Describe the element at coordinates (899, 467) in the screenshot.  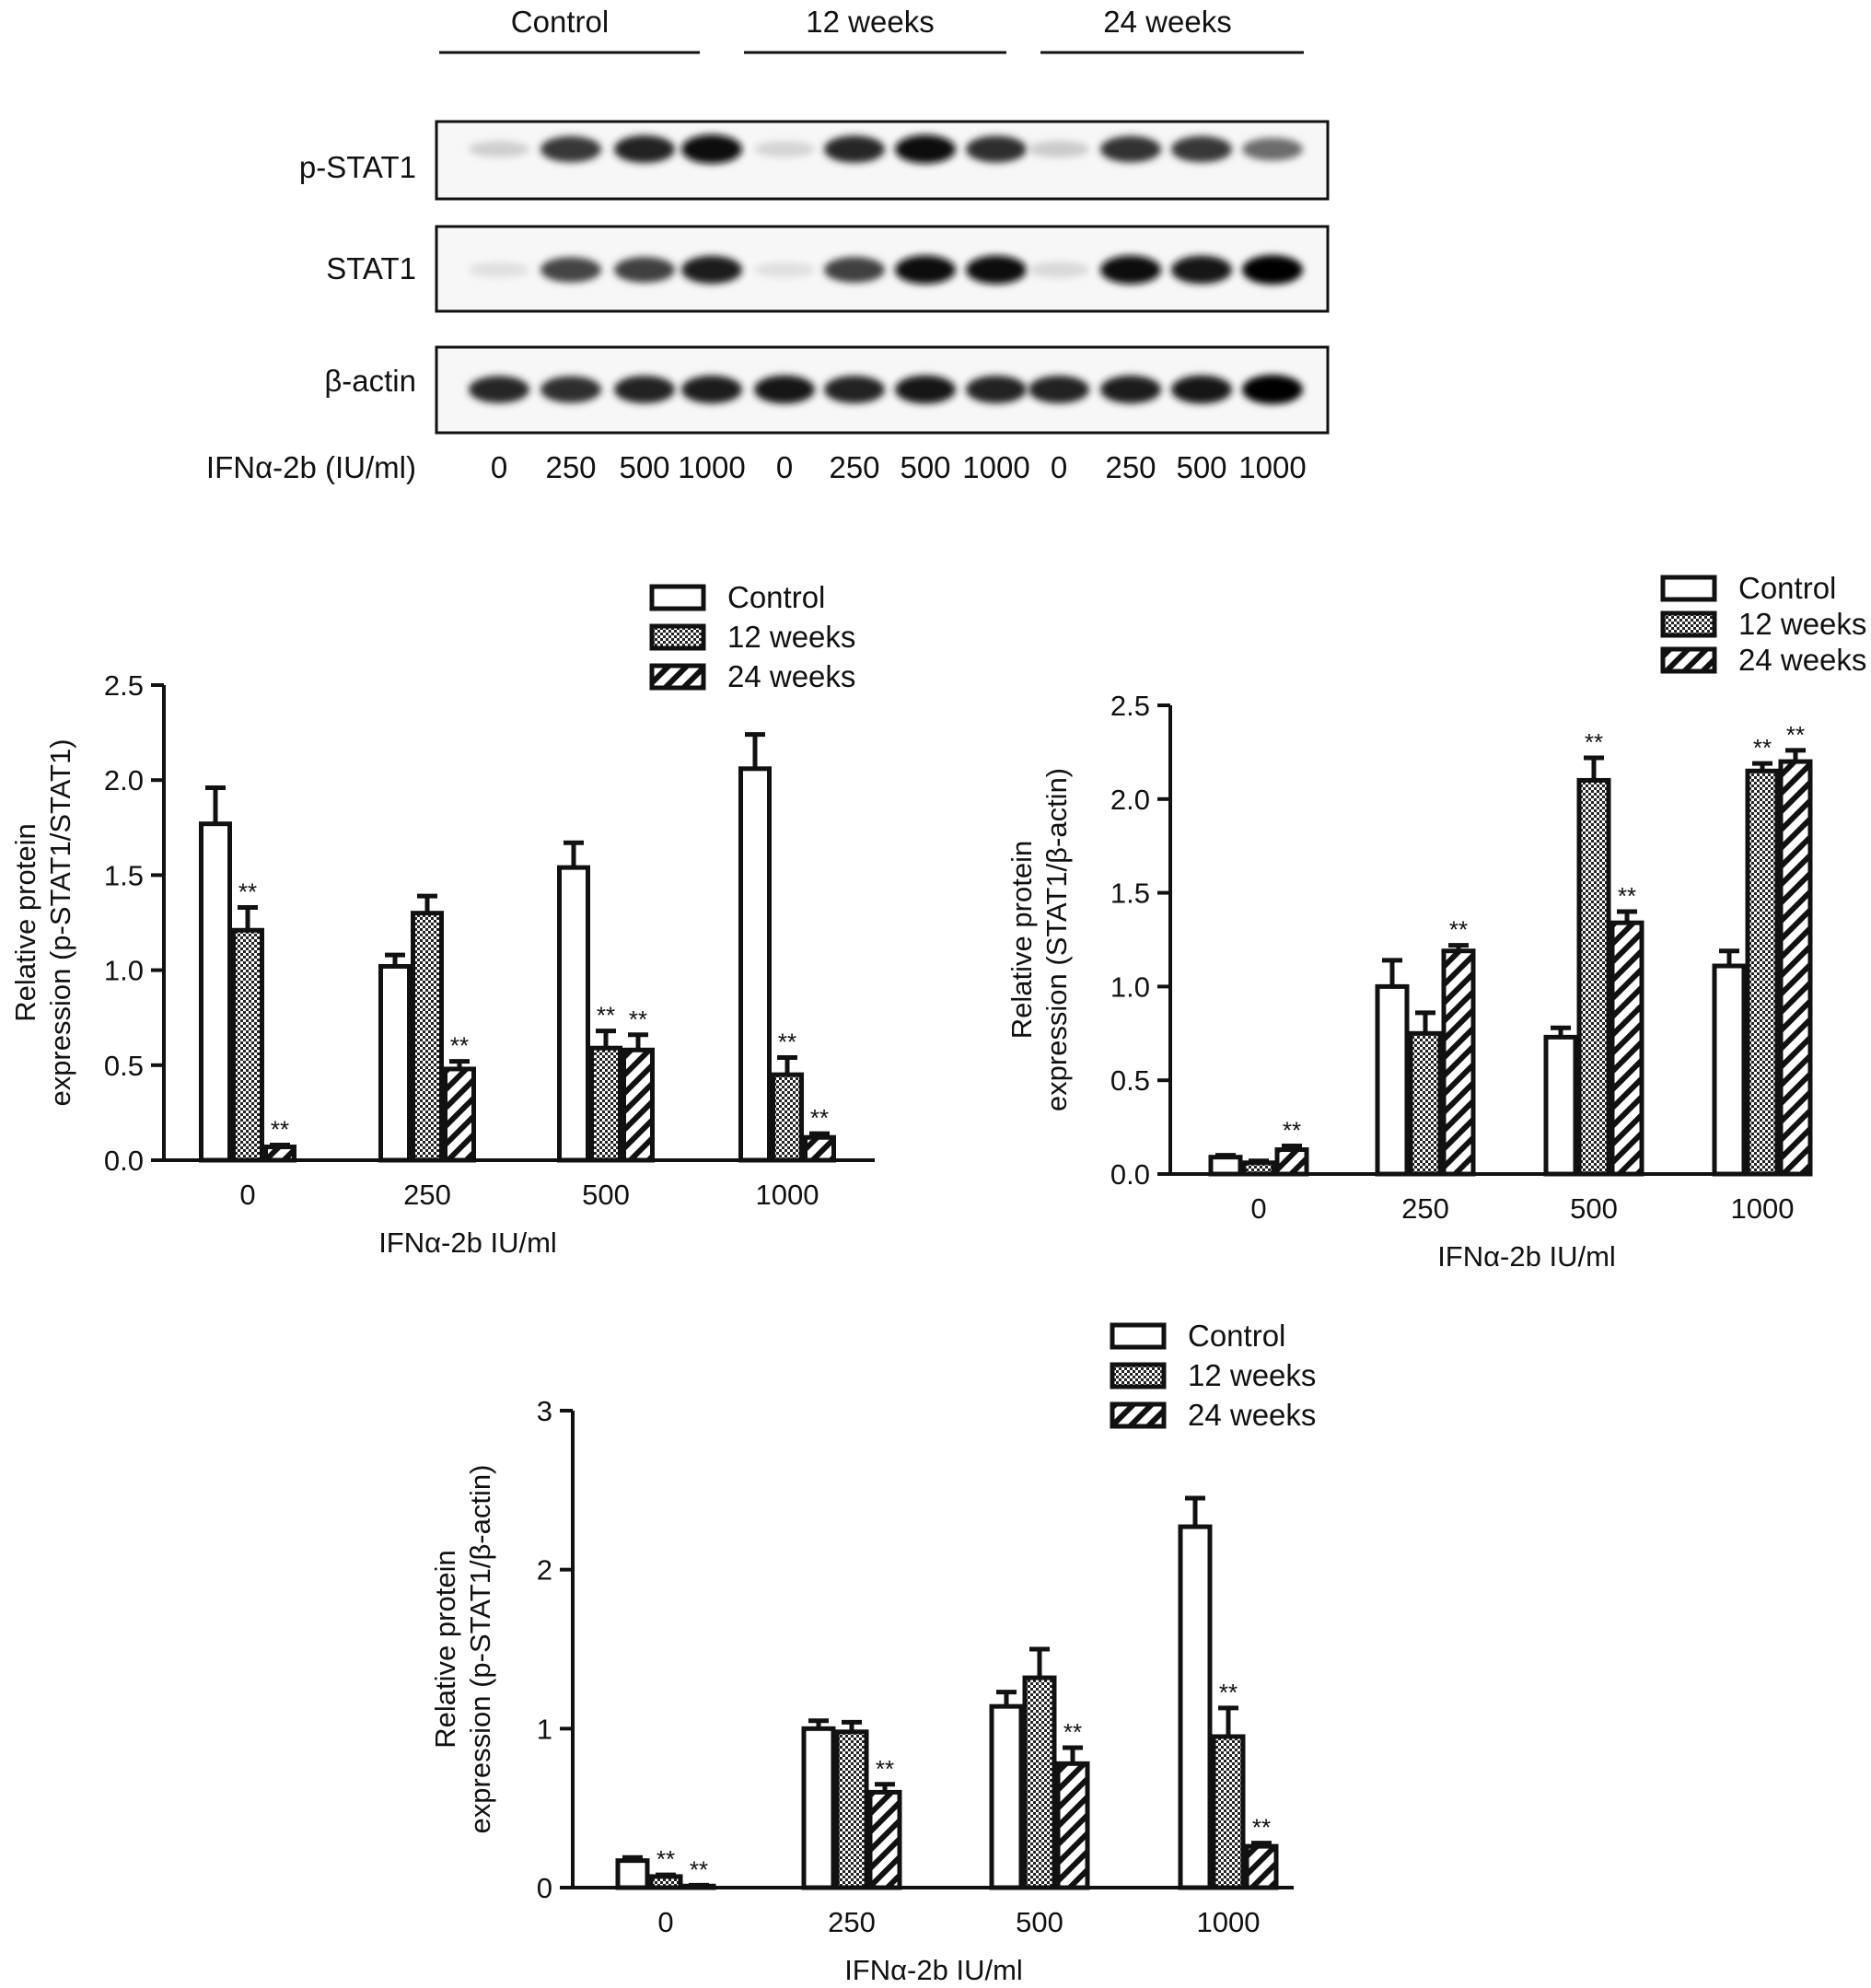
I see `blot-dose-labels: 0 250 500 1000 0 250 500 1000 0 250 500 1000` at that location.